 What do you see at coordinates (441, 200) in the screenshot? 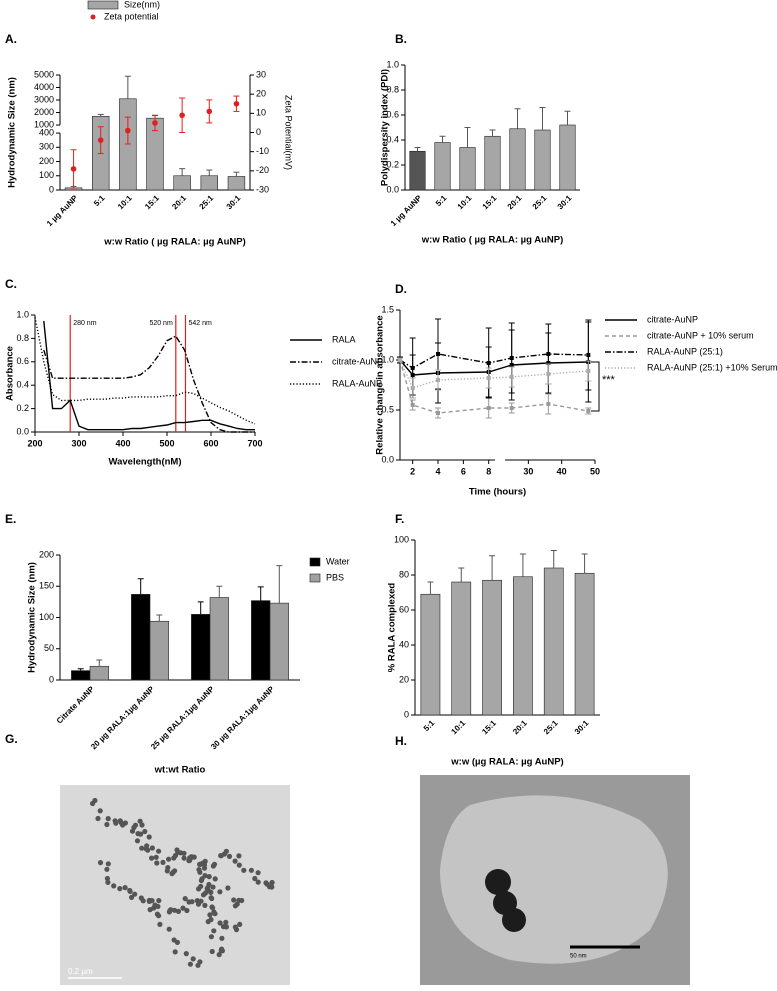
I see `x-tick-label: 5:1` at bounding box center [441, 200].